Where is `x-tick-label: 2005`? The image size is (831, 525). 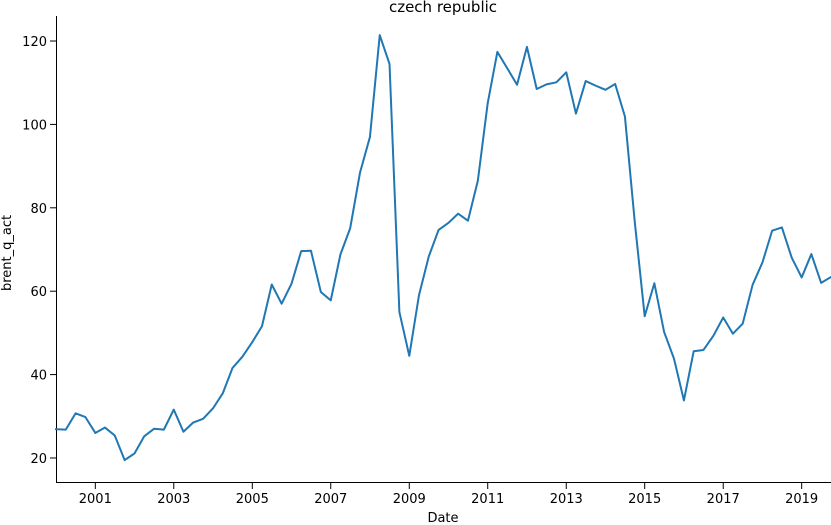 x-tick-label: 2005 is located at coordinates (252, 499).